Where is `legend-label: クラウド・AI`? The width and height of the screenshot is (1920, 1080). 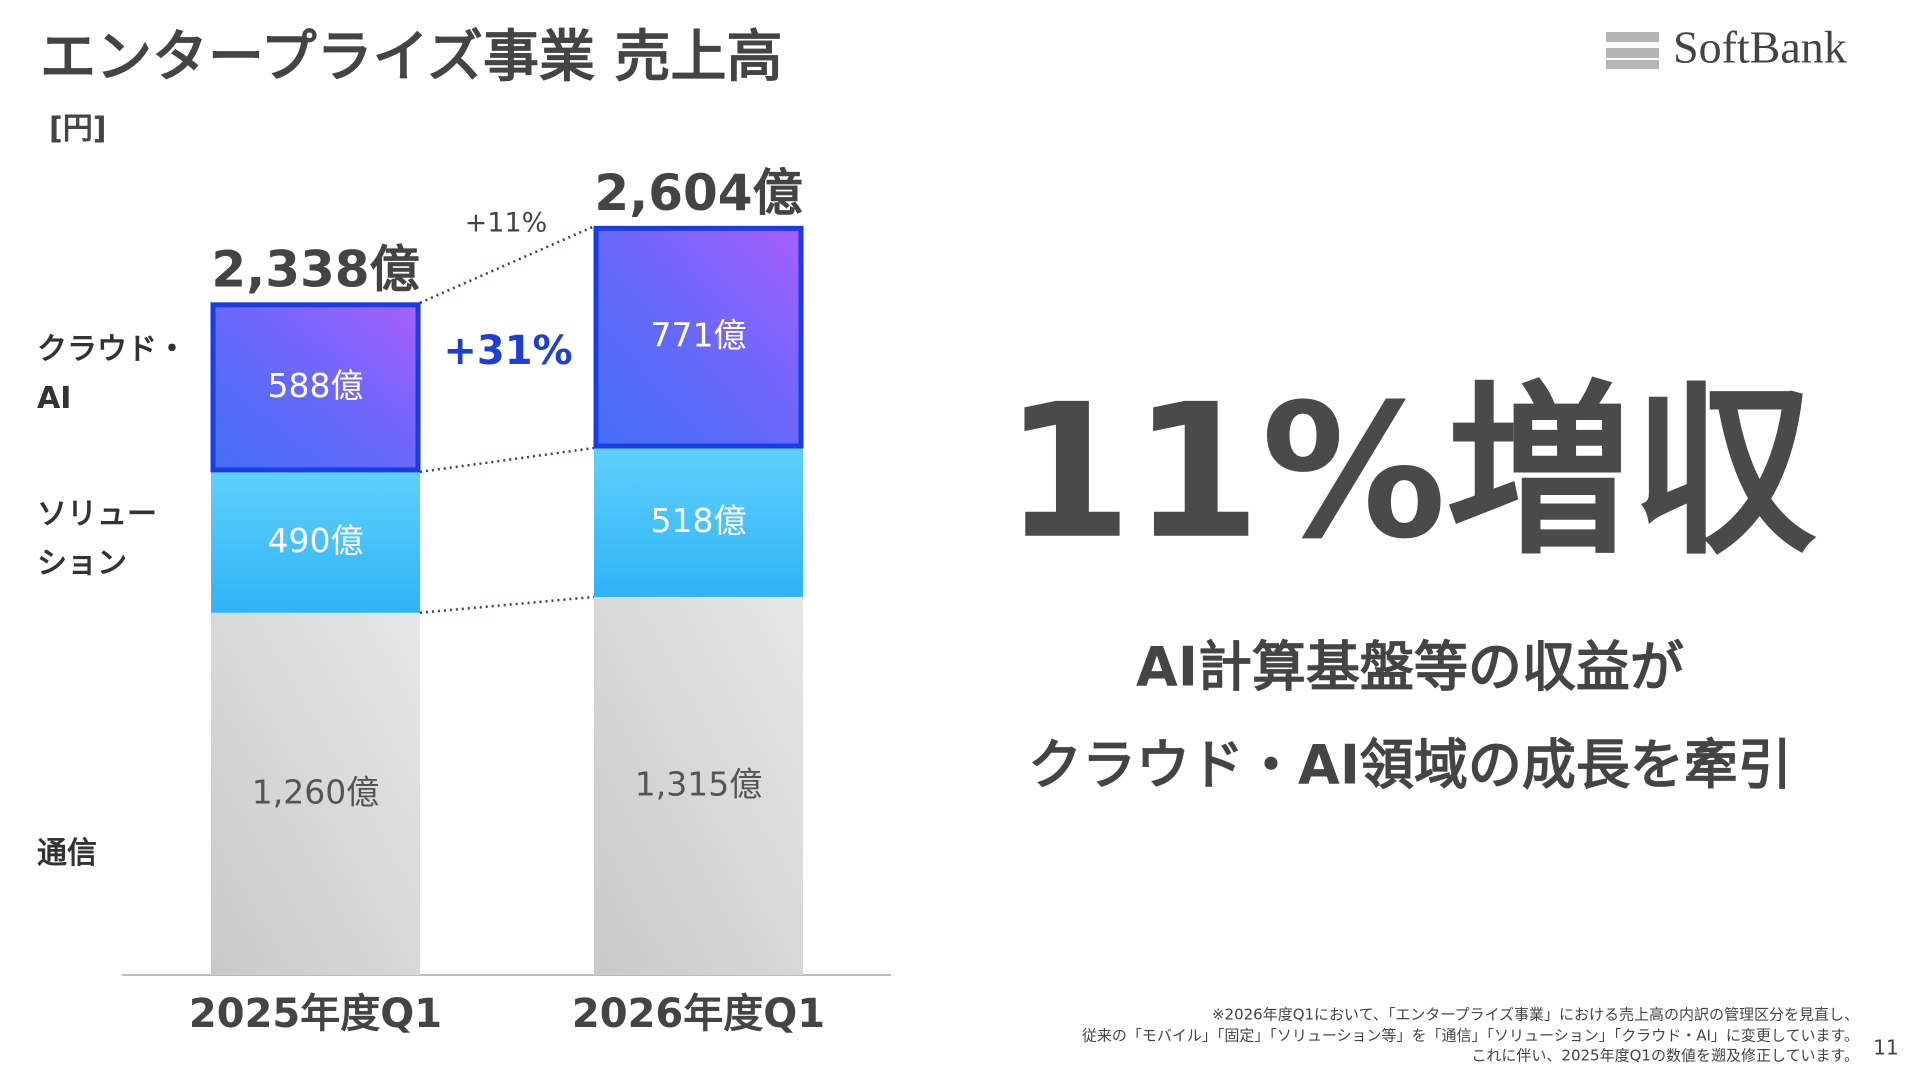
legend-label: クラウド・AI is located at coordinates (112, 374).